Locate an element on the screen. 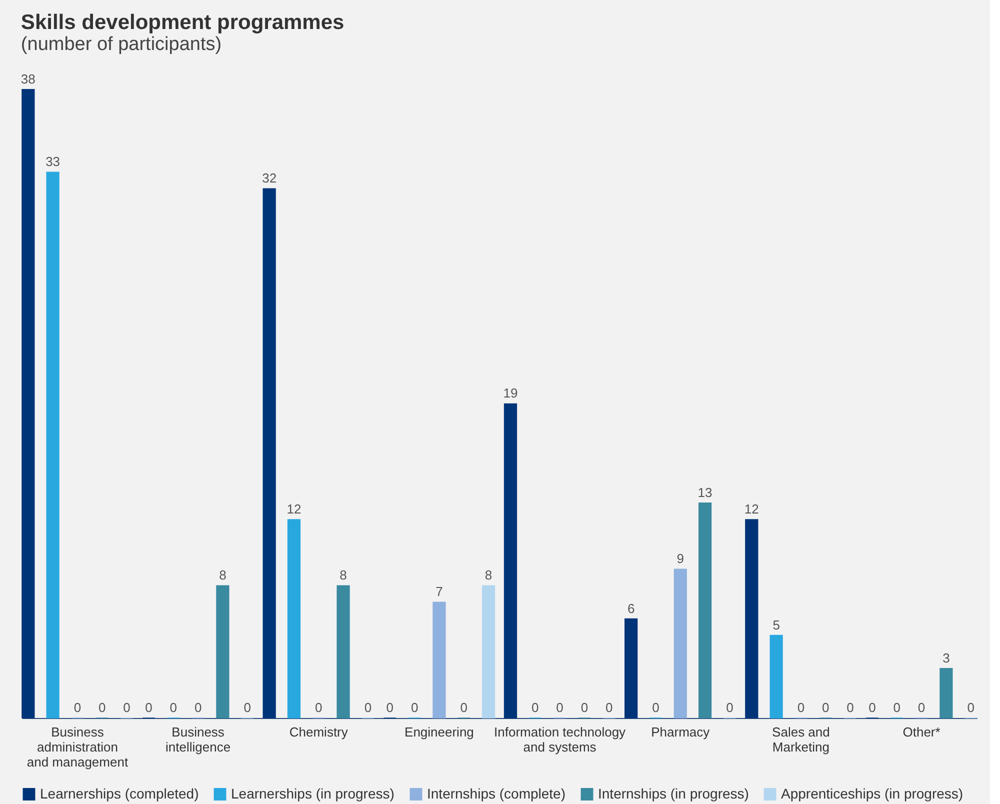 The image size is (1000, 804). x-tick-label: Engineering is located at coordinates (439, 732).